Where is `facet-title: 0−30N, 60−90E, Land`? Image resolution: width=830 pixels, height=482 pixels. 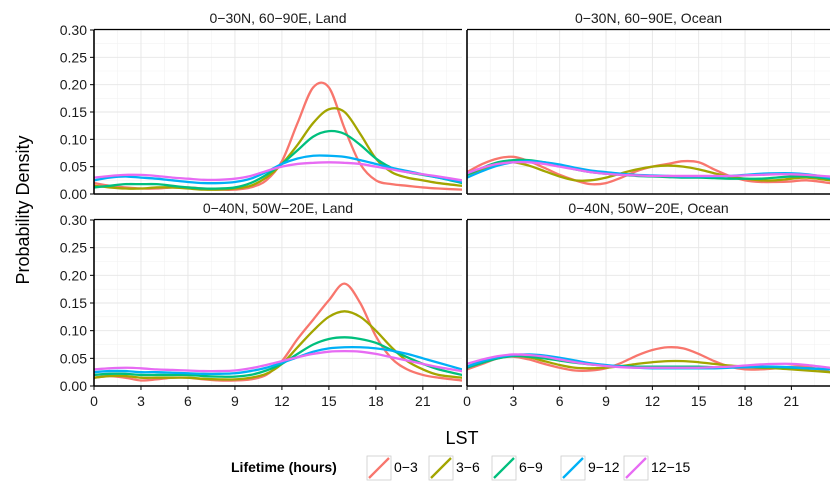 facet-title: 0−30N, 60−90E, Land is located at coordinates (277, 18).